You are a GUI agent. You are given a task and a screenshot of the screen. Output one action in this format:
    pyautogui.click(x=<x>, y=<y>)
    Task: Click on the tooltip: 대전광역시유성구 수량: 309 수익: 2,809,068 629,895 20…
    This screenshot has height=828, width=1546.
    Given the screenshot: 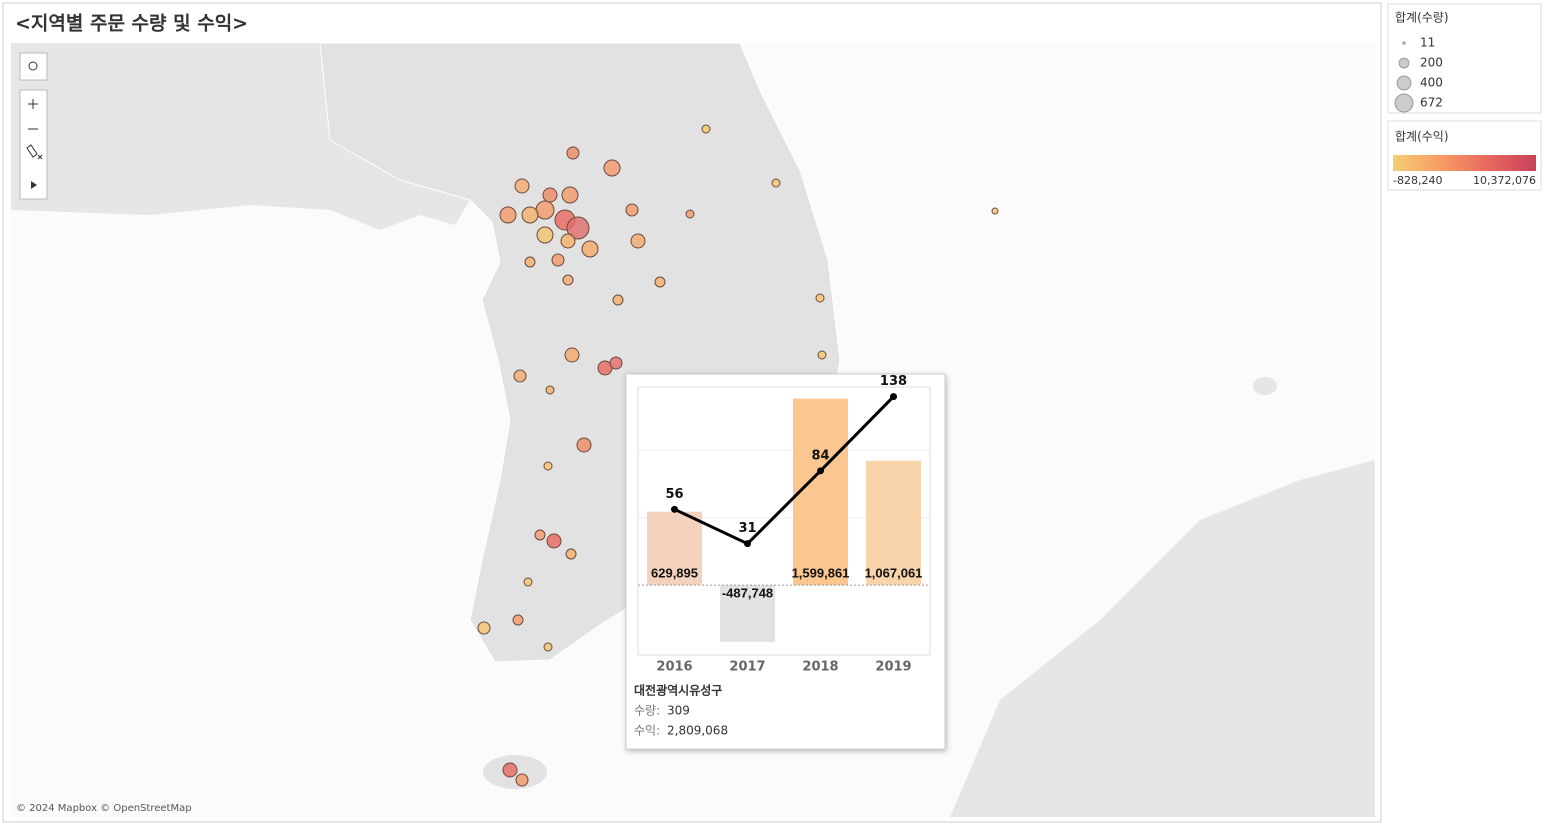 What is the action you would take?
    pyautogui.click(x=785, y=561)
    